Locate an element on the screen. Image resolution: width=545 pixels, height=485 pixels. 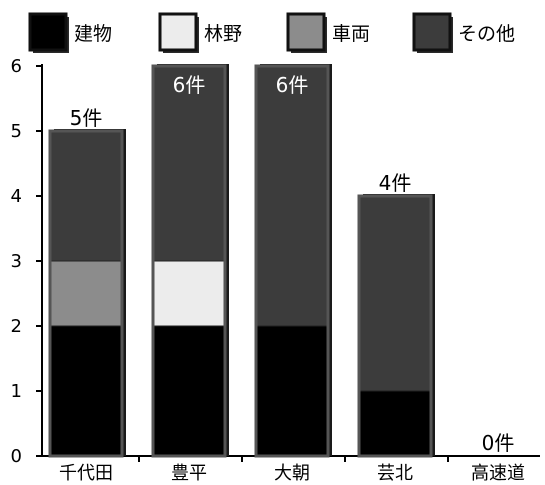
y-tick-label-4: 4 is located at coordinates (16, 196).